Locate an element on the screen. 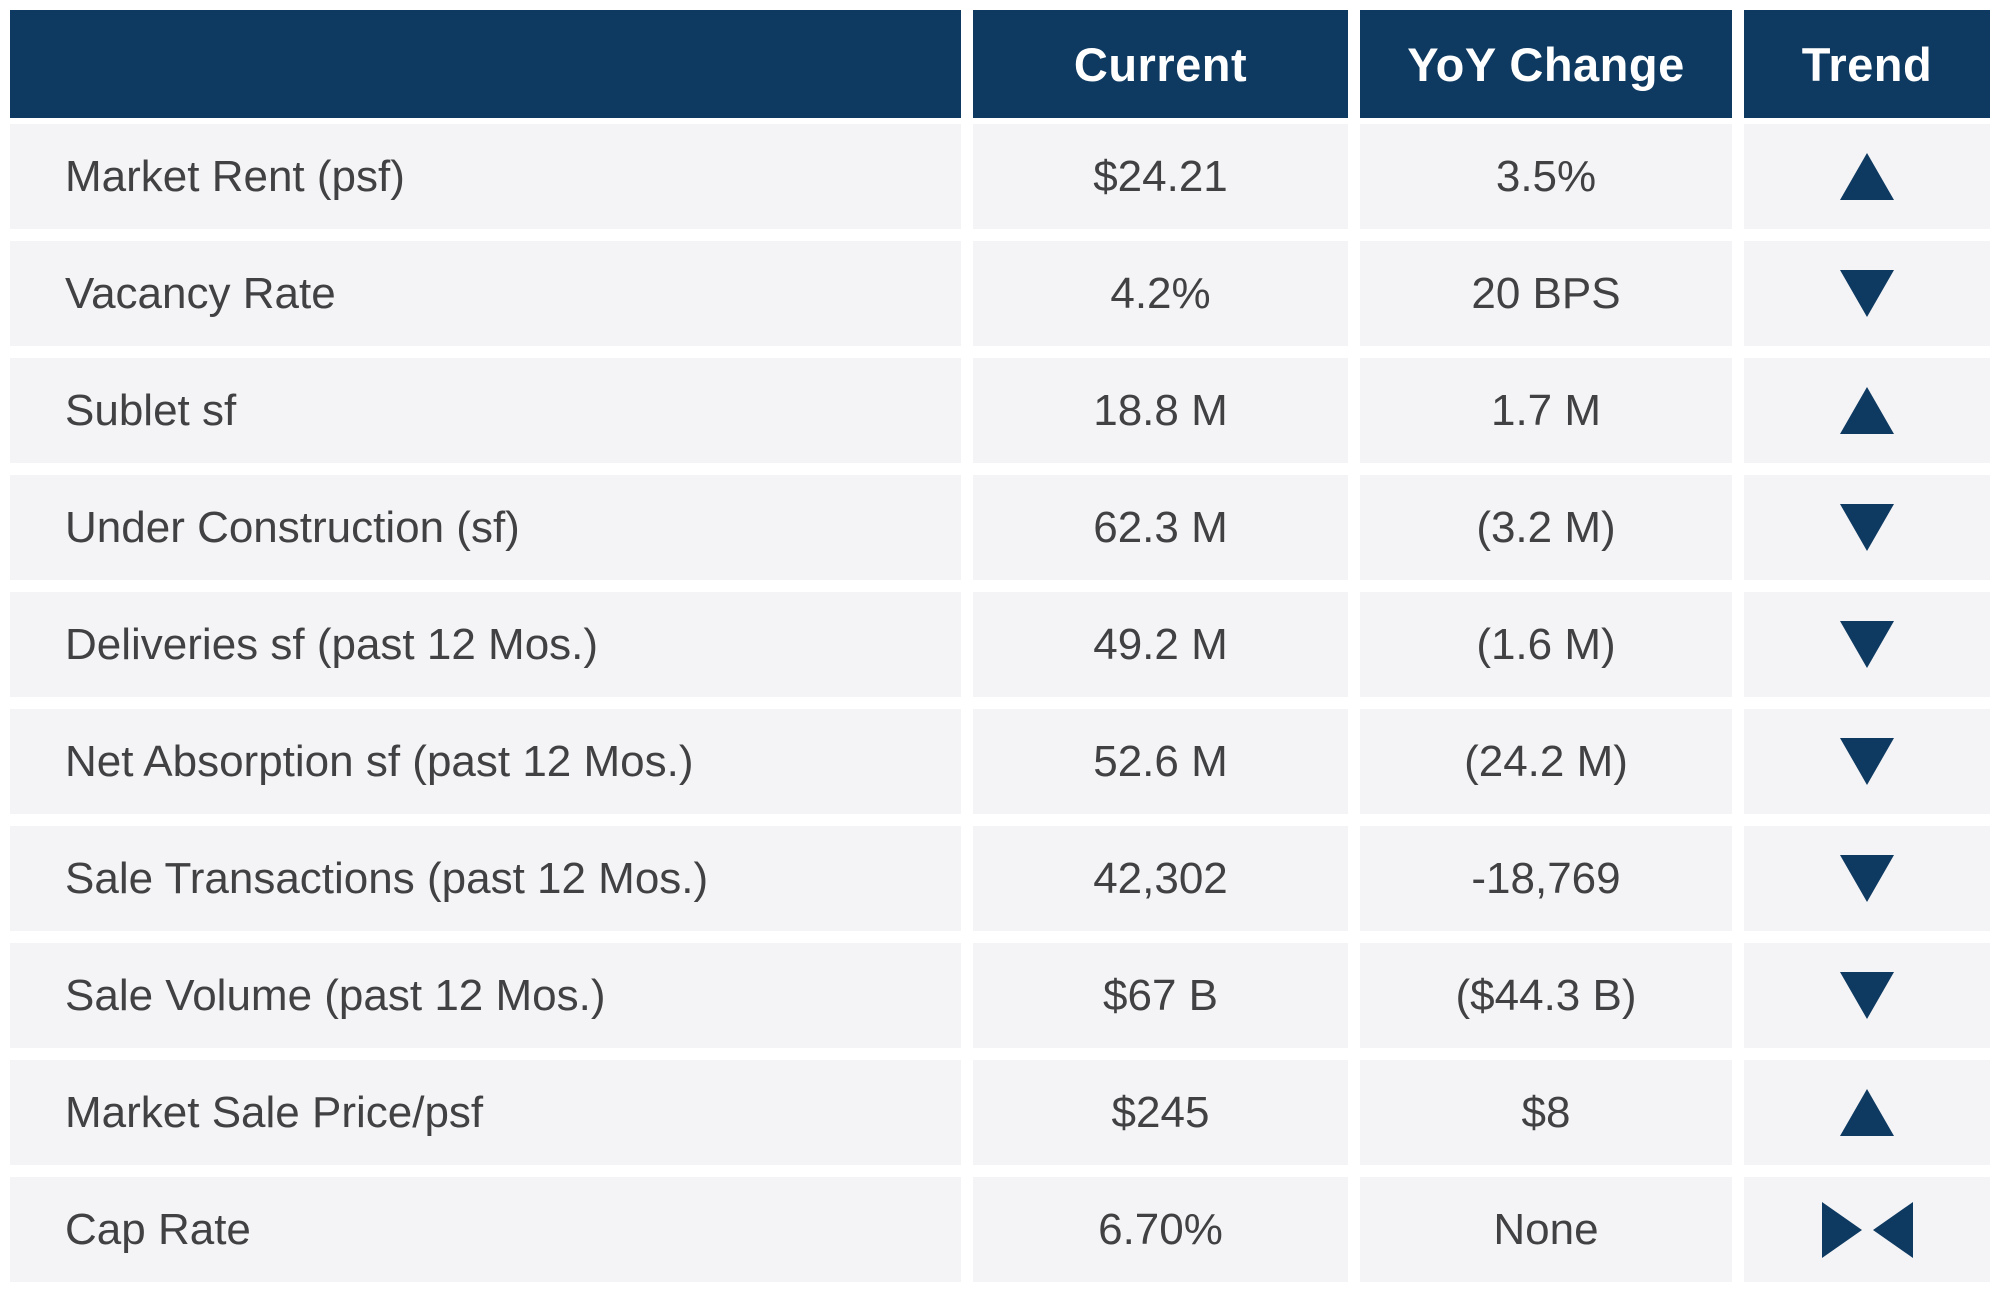 This screenshot has width=2000, height=1295. opposing-triangles-icon is located at coordinates (1867, 1229).